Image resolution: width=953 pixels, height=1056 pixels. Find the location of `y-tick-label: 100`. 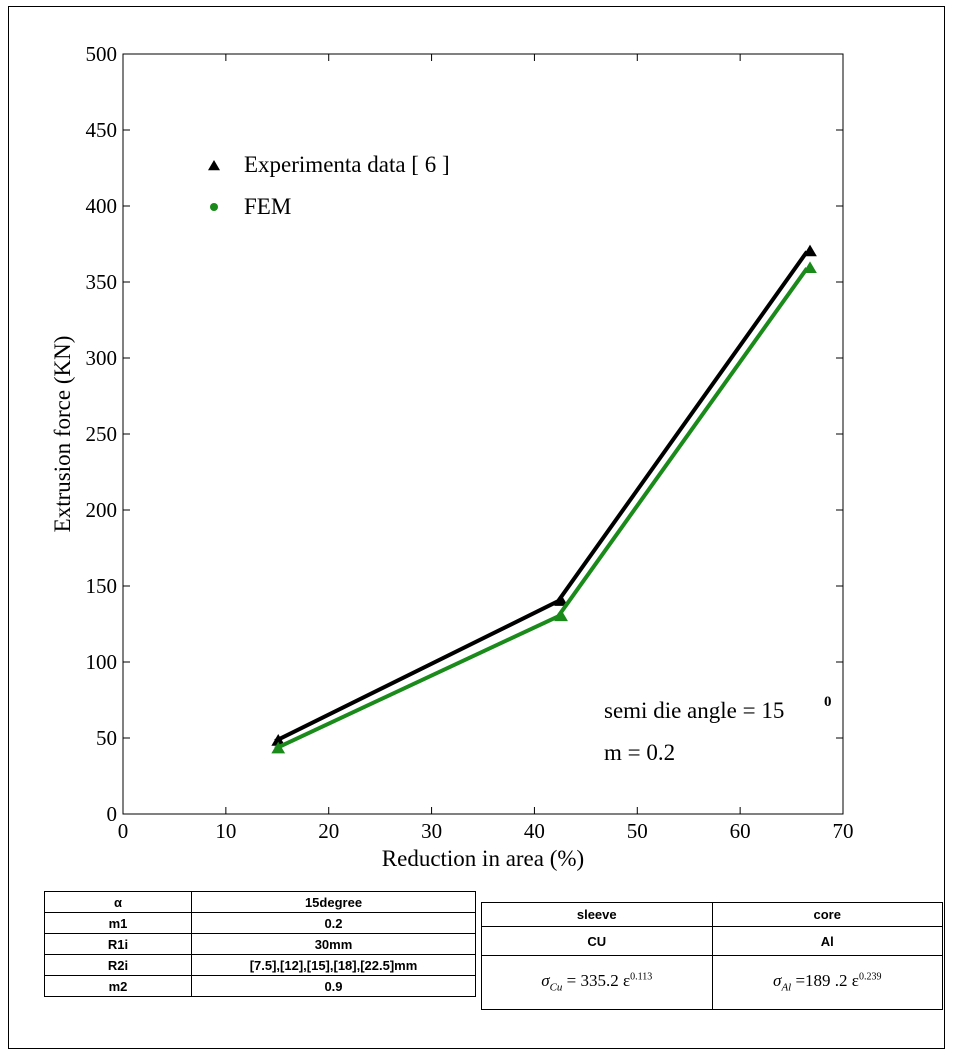

y-tick-label: 100 is located at coordinates (102, 662).